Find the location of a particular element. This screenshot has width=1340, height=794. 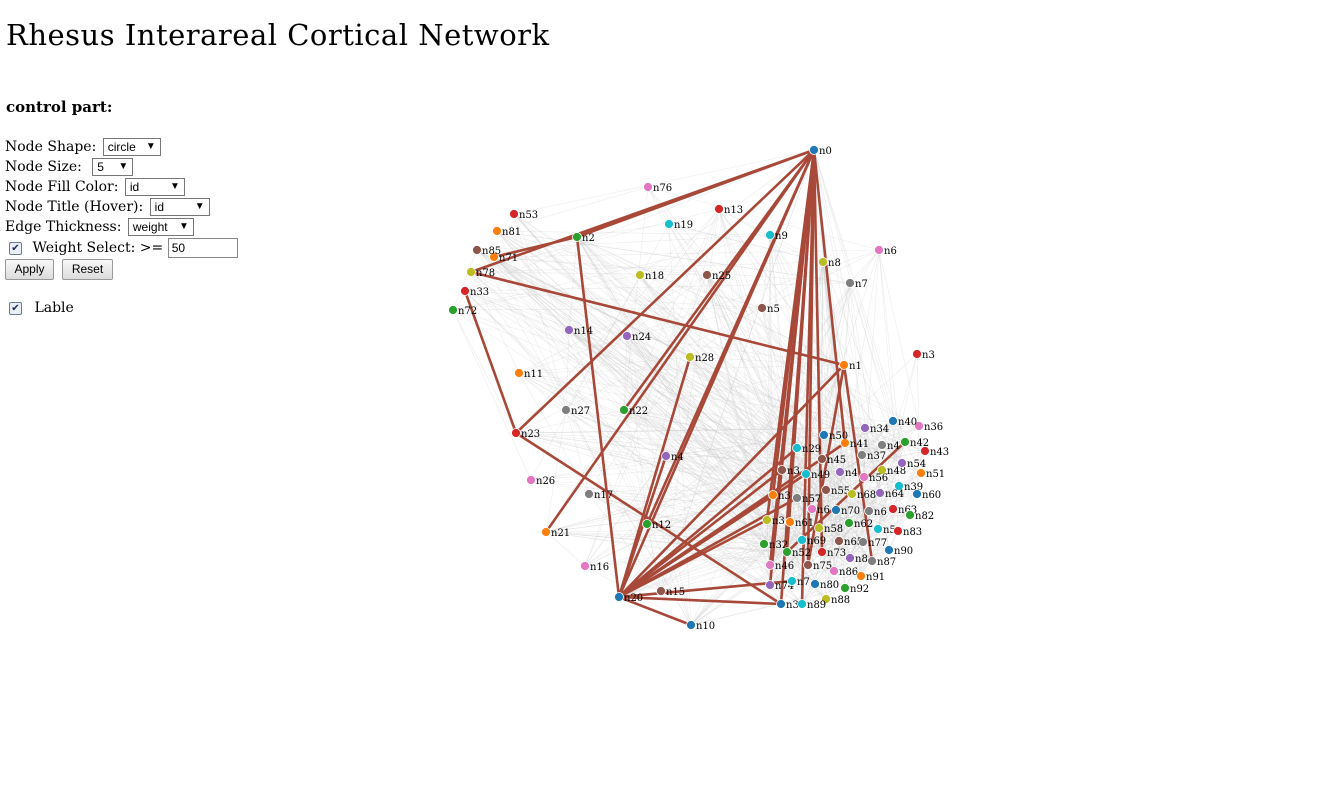

node-size-select: 5 ▼ is located at coordinates (113, 167).